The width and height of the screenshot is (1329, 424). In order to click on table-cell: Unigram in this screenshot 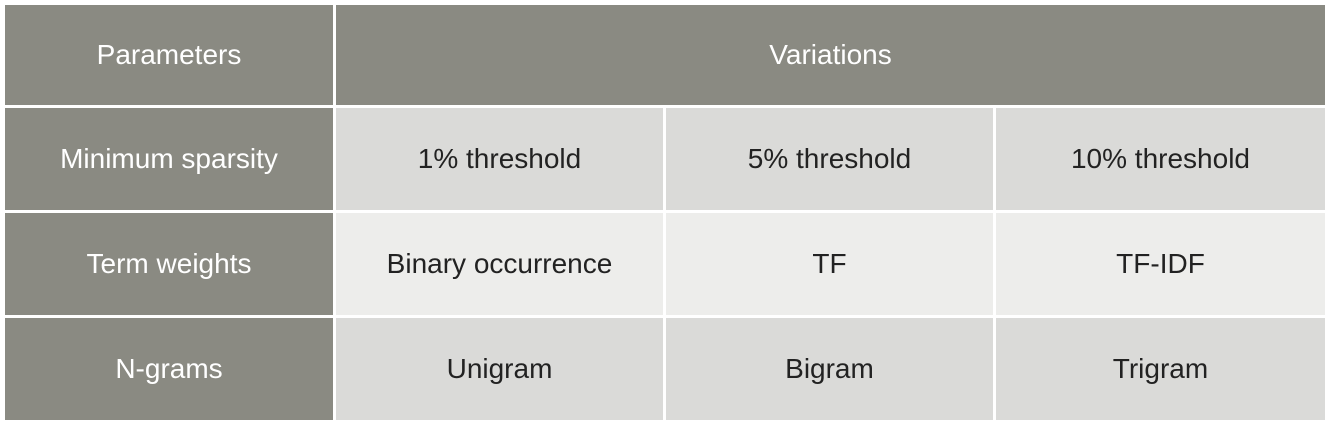, I will do `click(499, 369)`.